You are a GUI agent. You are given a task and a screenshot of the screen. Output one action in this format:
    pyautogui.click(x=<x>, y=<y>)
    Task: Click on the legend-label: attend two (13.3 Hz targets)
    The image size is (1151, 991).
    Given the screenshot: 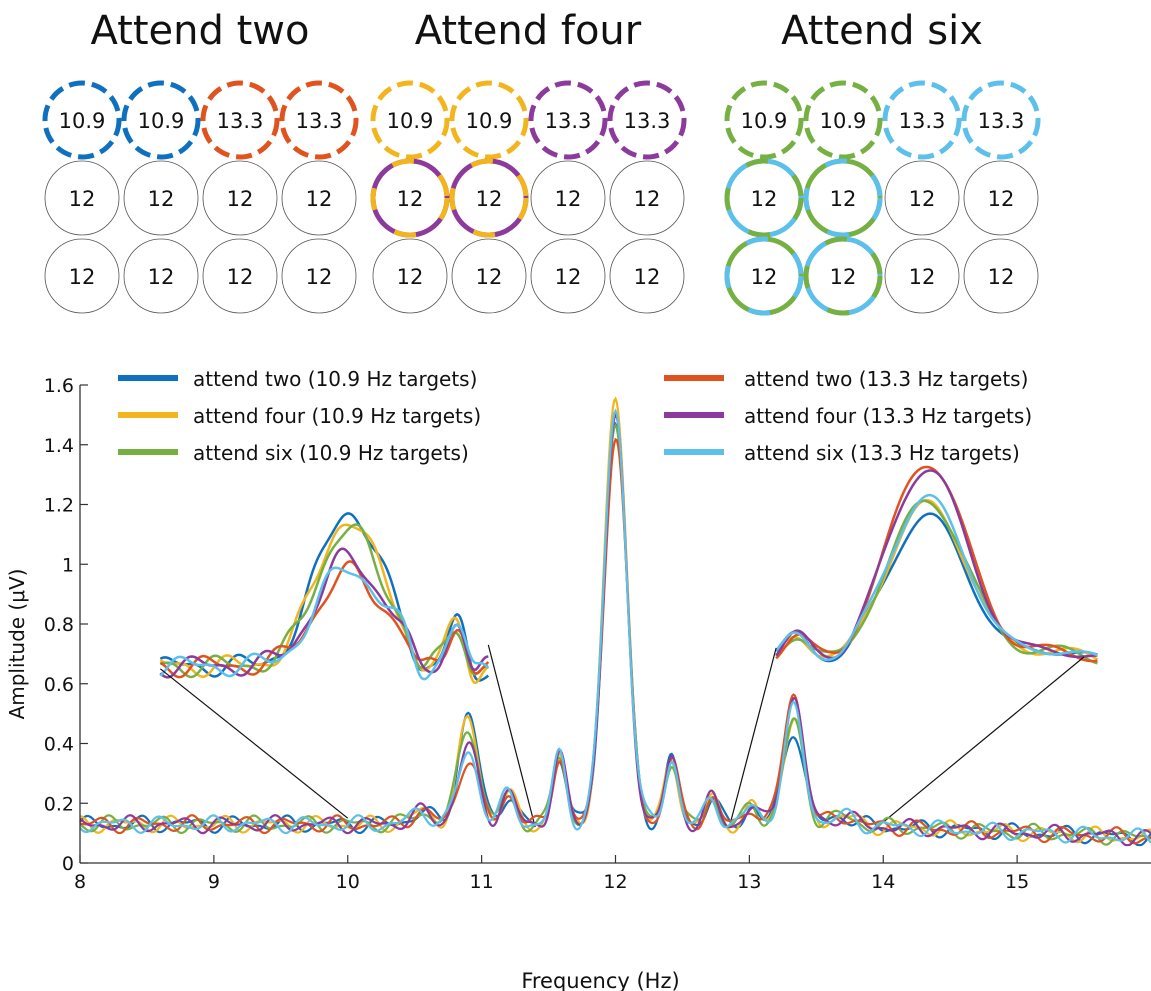 What is the action you would take?
    pyautogui.click(x=886, y=379)
    